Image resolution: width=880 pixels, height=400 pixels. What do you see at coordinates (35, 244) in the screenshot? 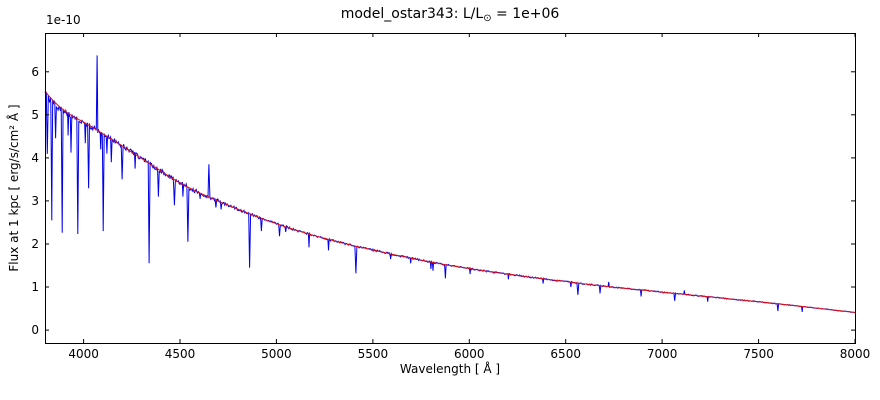
I see `svg-text: 2` at bounding box center [35, 244].